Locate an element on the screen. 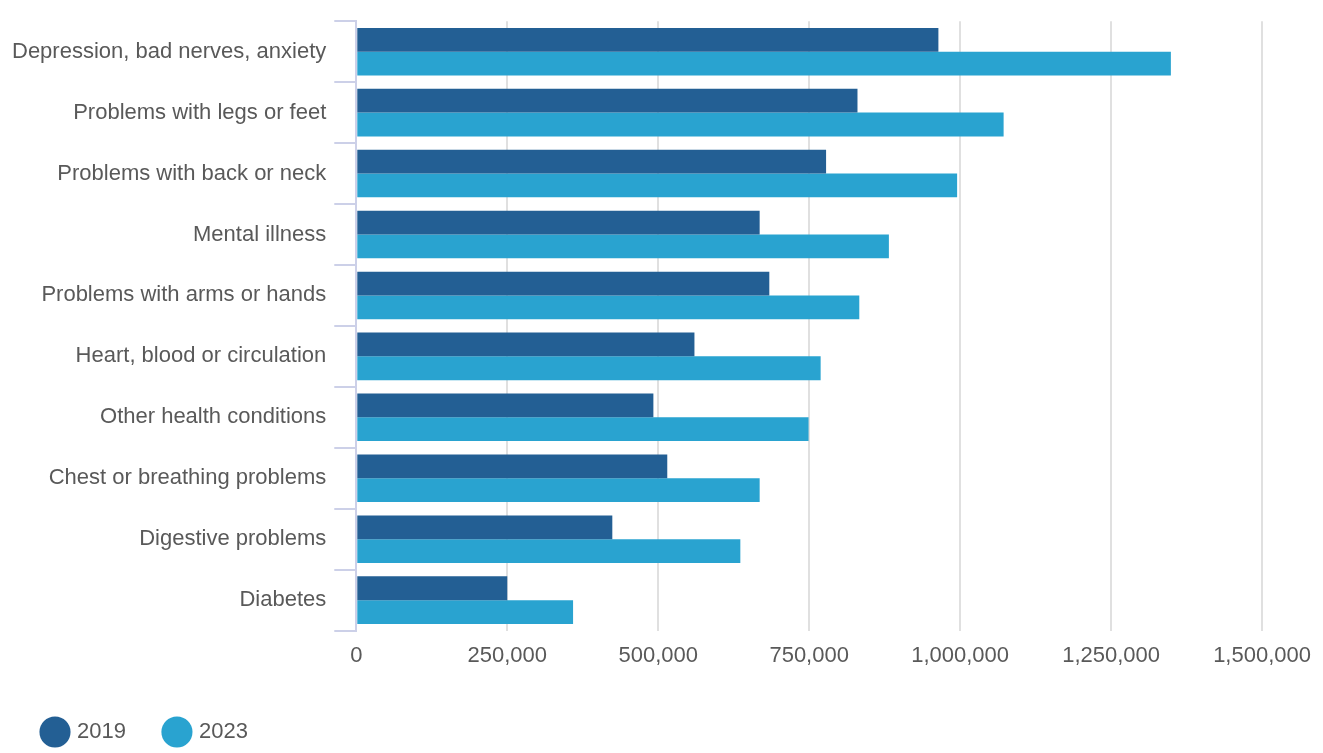 The image size is (1323, 753). y-tick-label: Problems with arms or hands is located at coordinates (184, 294).